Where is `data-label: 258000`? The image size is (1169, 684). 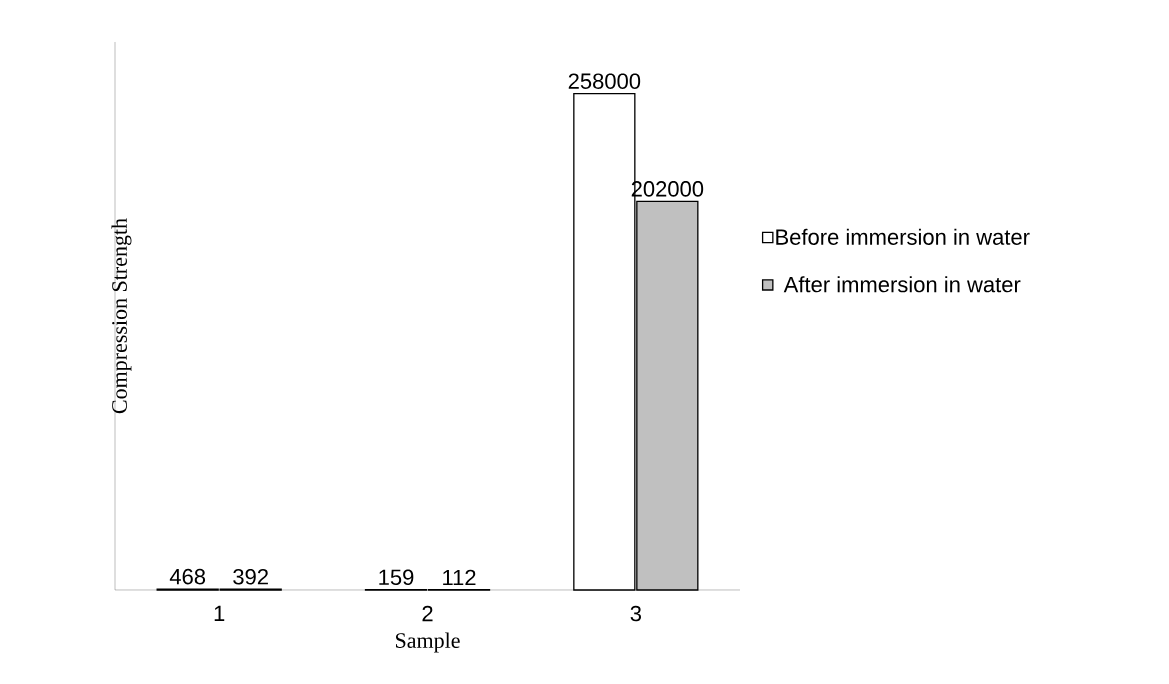 data-label: 258000 is located at coordinates (604, 81).